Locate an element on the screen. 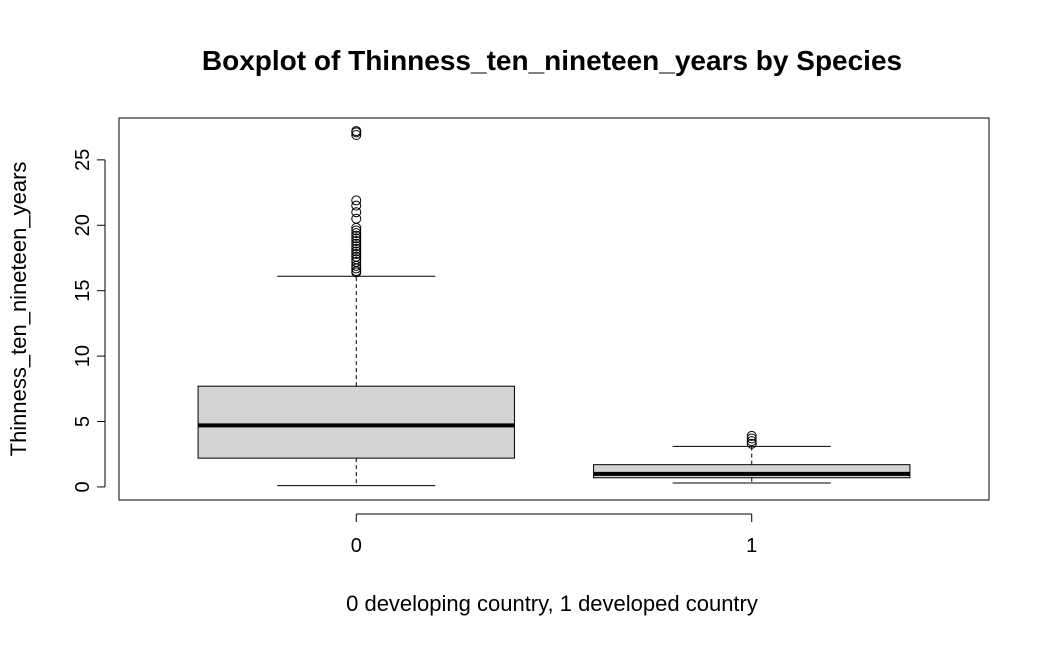  y-tick-label: 5 is located at coordinates (83, 421).